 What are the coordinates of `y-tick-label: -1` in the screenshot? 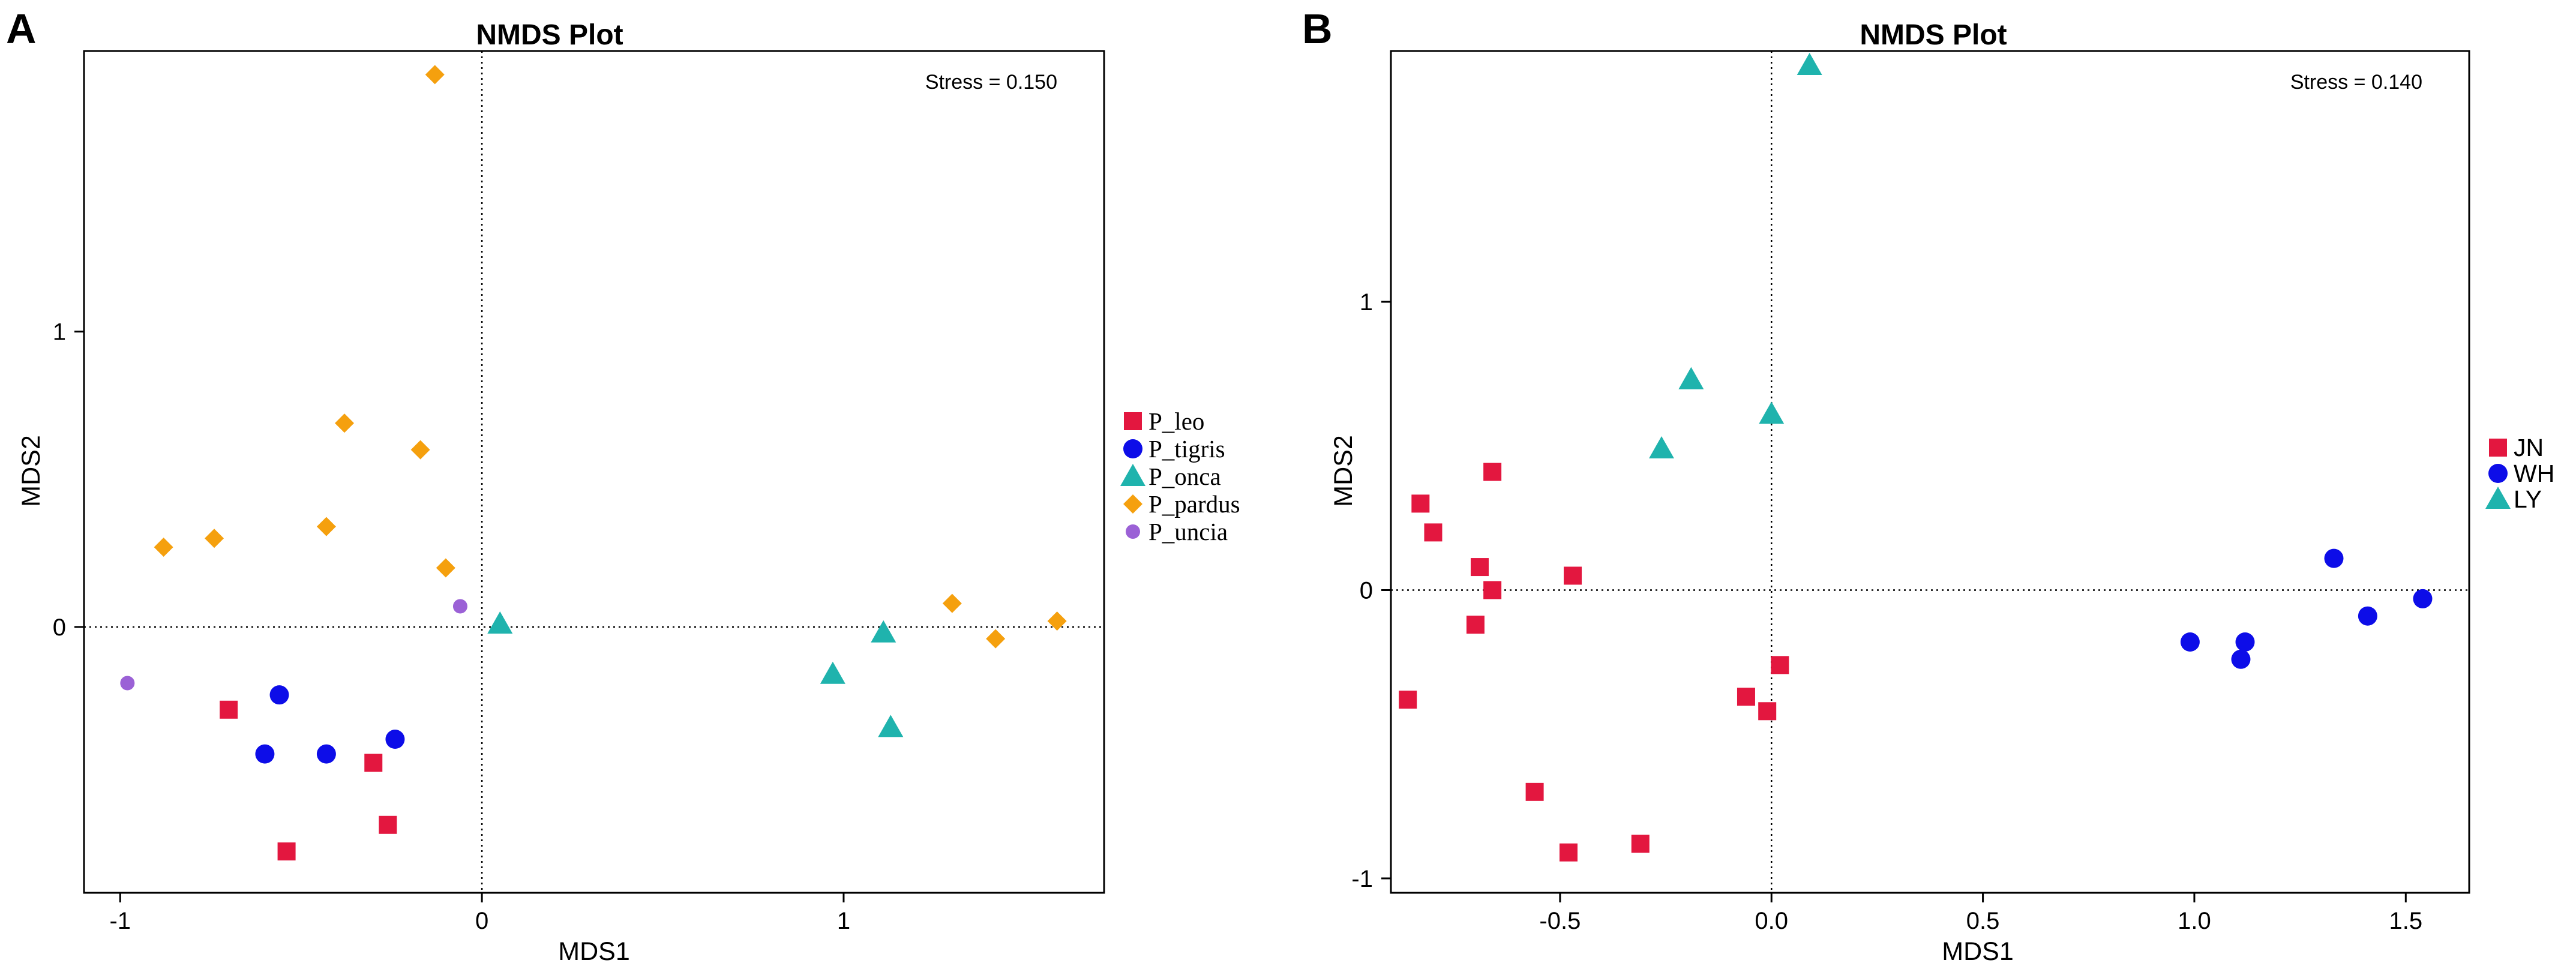 It's located at (1362, 879).